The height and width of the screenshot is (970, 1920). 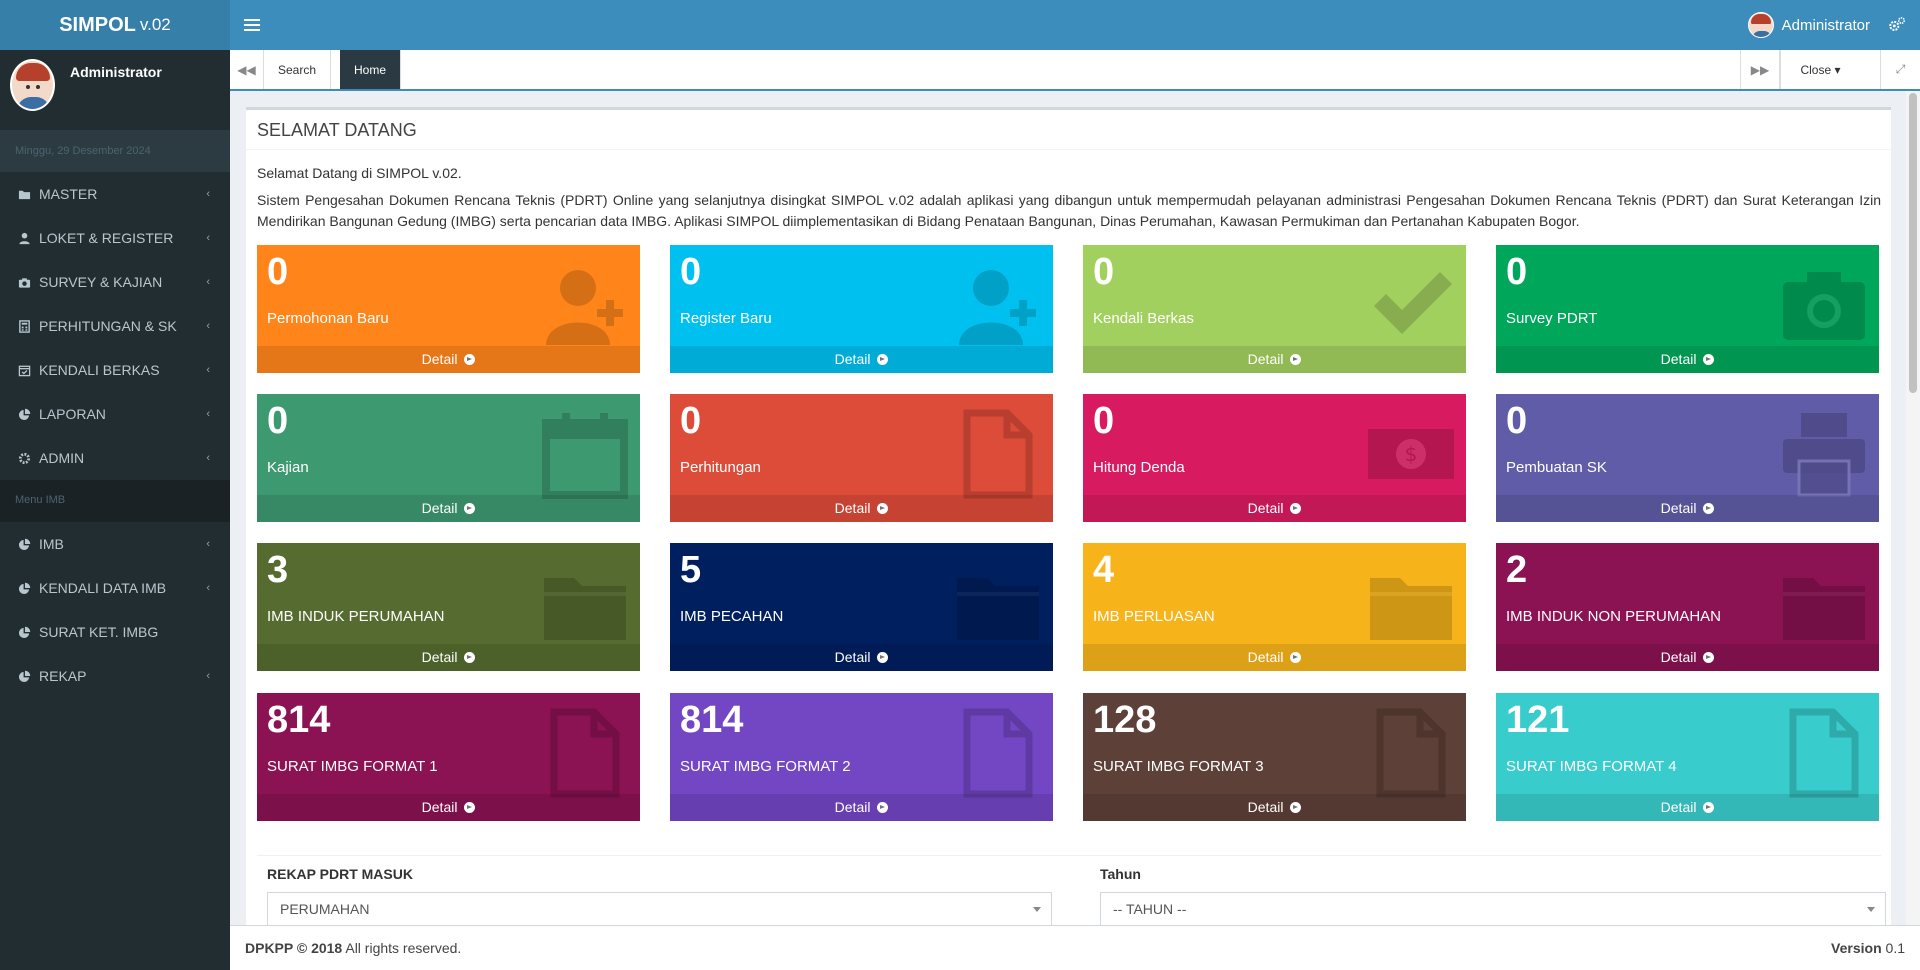 What do you see at coordinates (115, 458) in the screenshot?
I see `sidebar-item-admin: ADMIN ‹` at bounding box center [115, 458].